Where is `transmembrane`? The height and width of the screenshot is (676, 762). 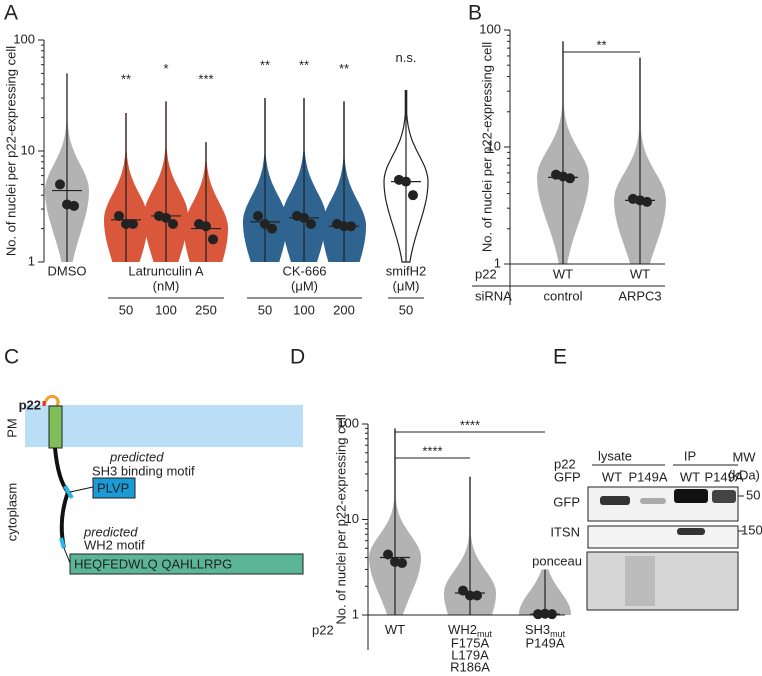 transmembrane is located at coordinates (55, 427).